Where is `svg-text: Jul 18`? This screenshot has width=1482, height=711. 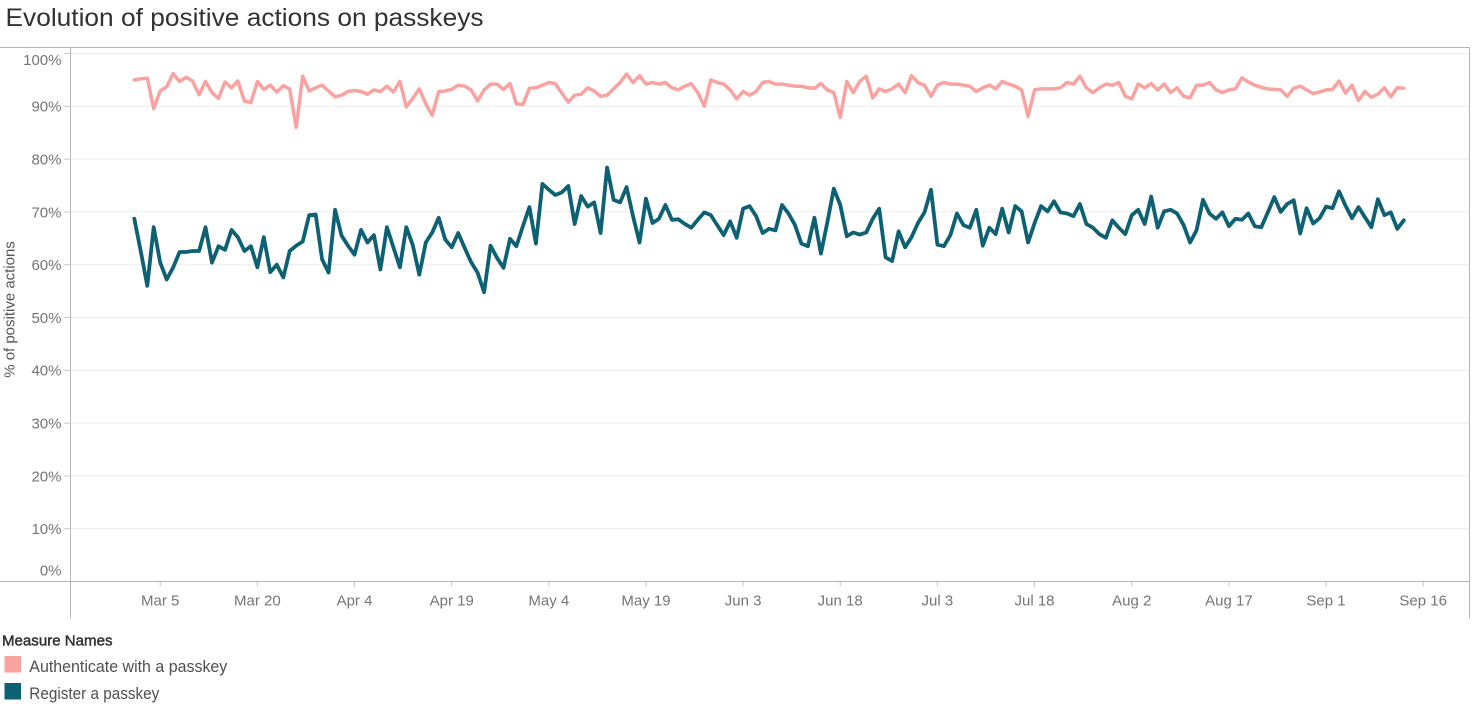 svg-text: Jul 18 is located at coordinates (1034, 601).